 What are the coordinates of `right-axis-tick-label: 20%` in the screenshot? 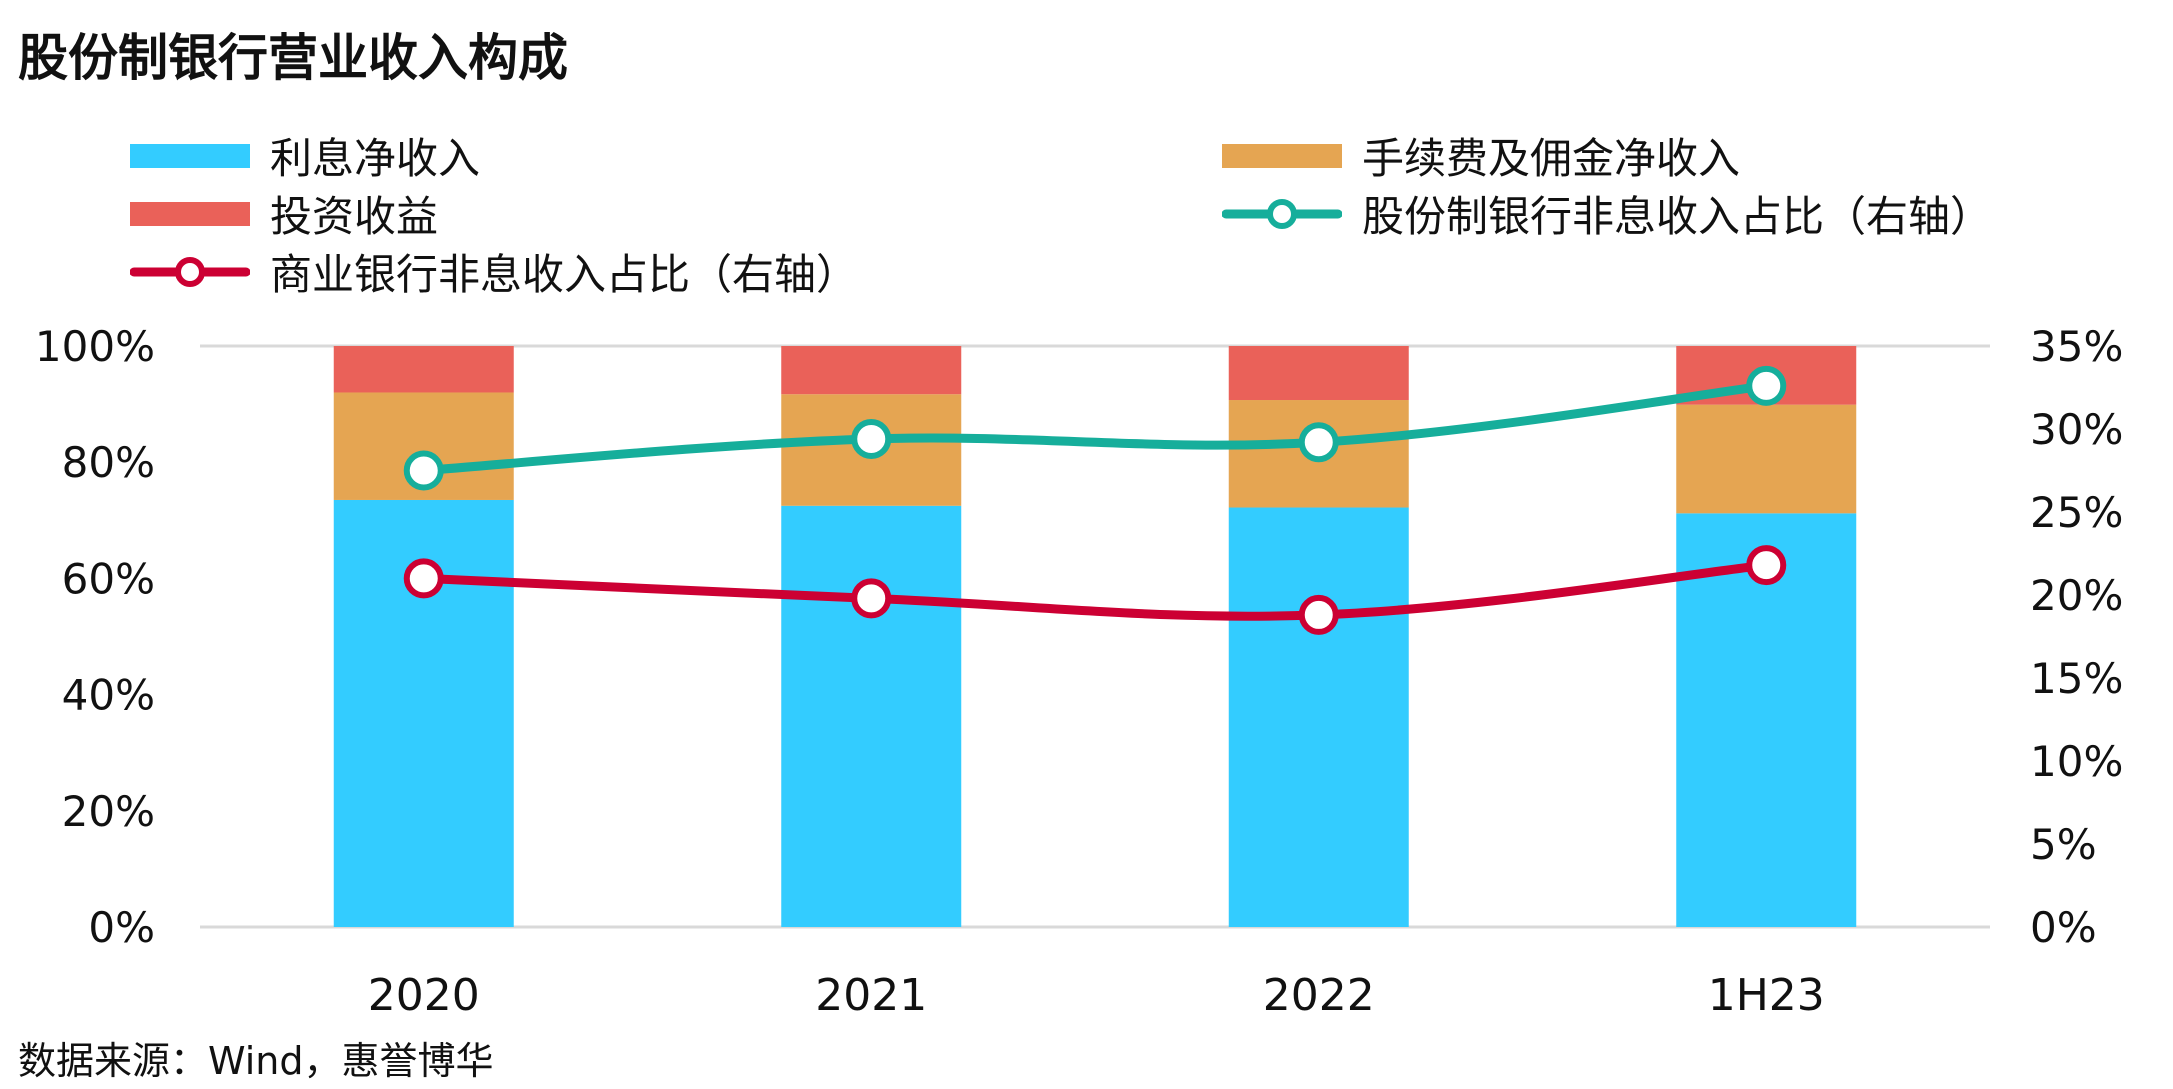 It's located at (2076, 595).